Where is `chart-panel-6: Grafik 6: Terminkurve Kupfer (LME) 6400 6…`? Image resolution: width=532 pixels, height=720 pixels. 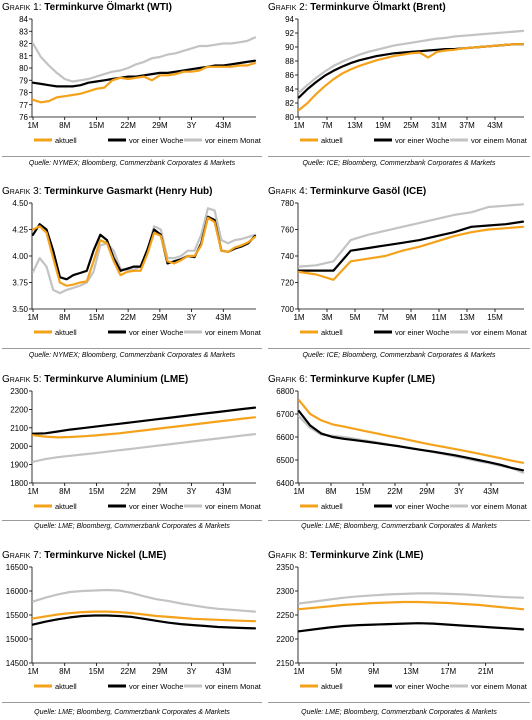
chart-panel-6: Grafik 6: Terminkurve Kupfer (LME) 6400 6… is located at coordinates (399, 455).